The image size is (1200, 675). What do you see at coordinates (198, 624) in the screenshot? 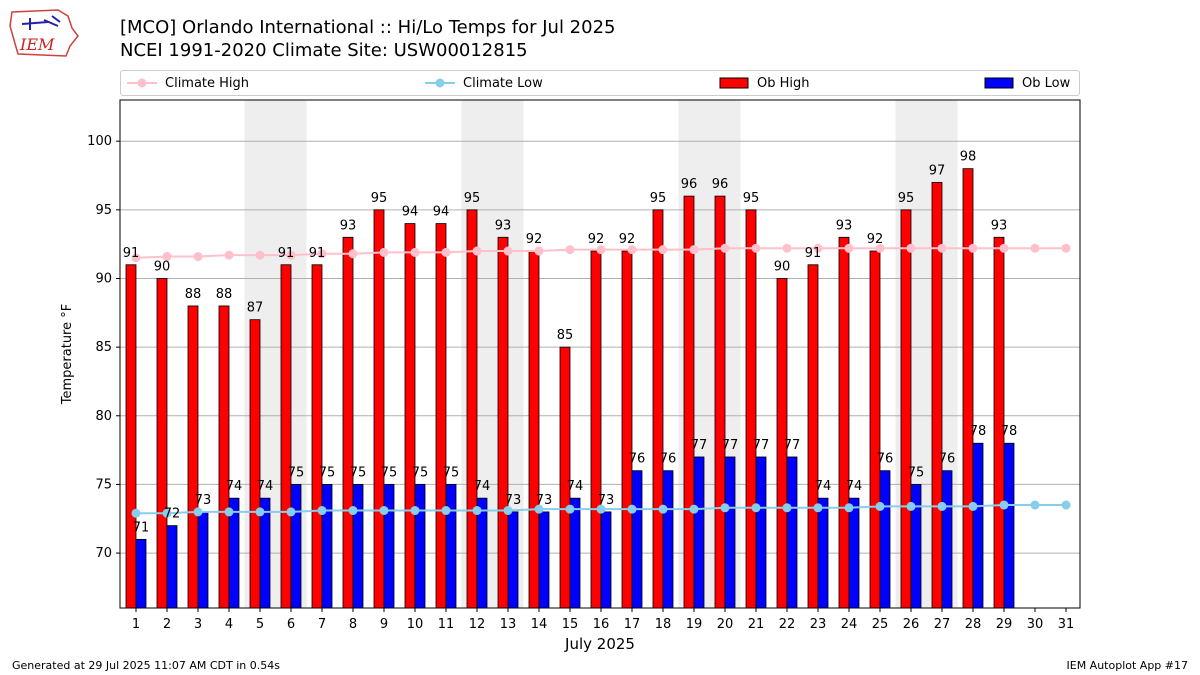
I see `x-tick-label: 3` at bounding box center [198, 624].